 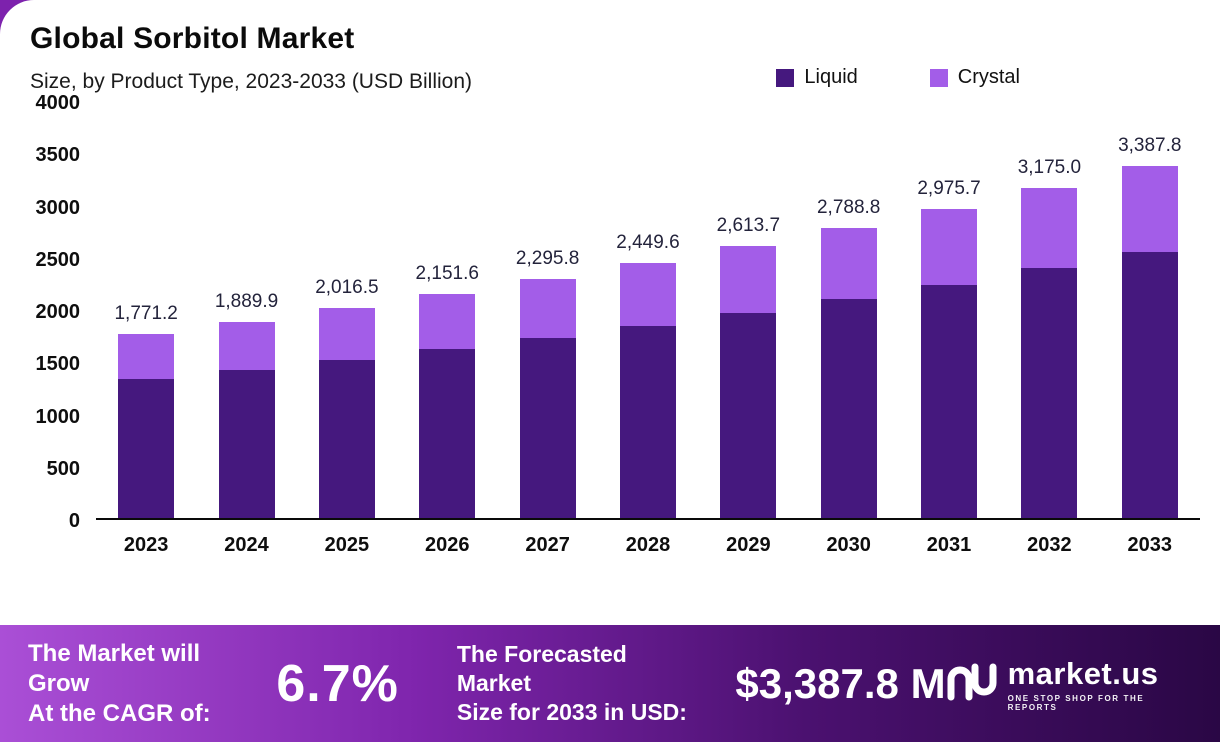 I want to click on y-axis: 4000 3500 3000 2500 2000 1500 1000 500 0, so click(x=52, y=312).